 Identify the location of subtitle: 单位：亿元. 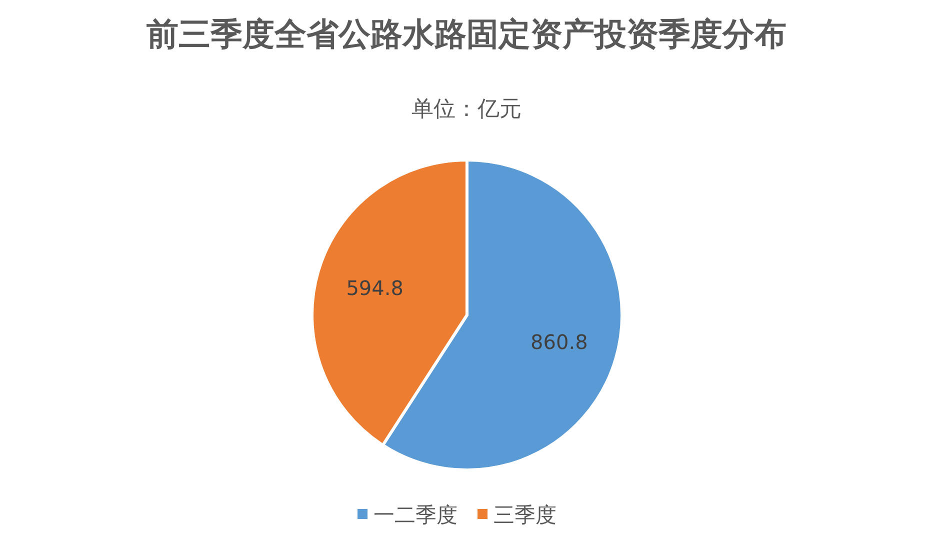
(467, 109).